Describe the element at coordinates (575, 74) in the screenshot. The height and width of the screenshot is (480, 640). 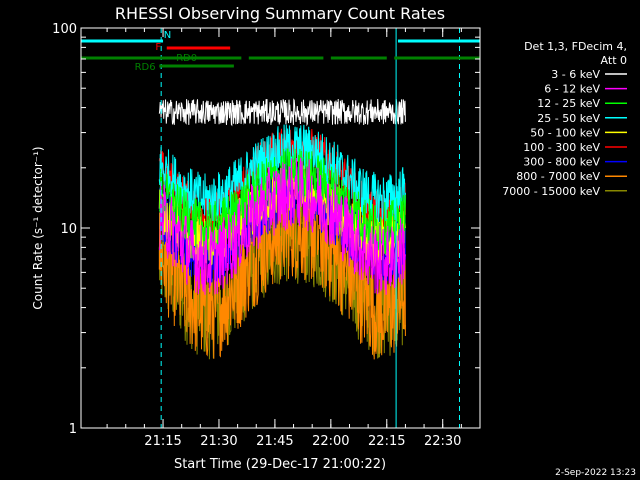
I see `legend-label: 3 - 6 keV` at that location.